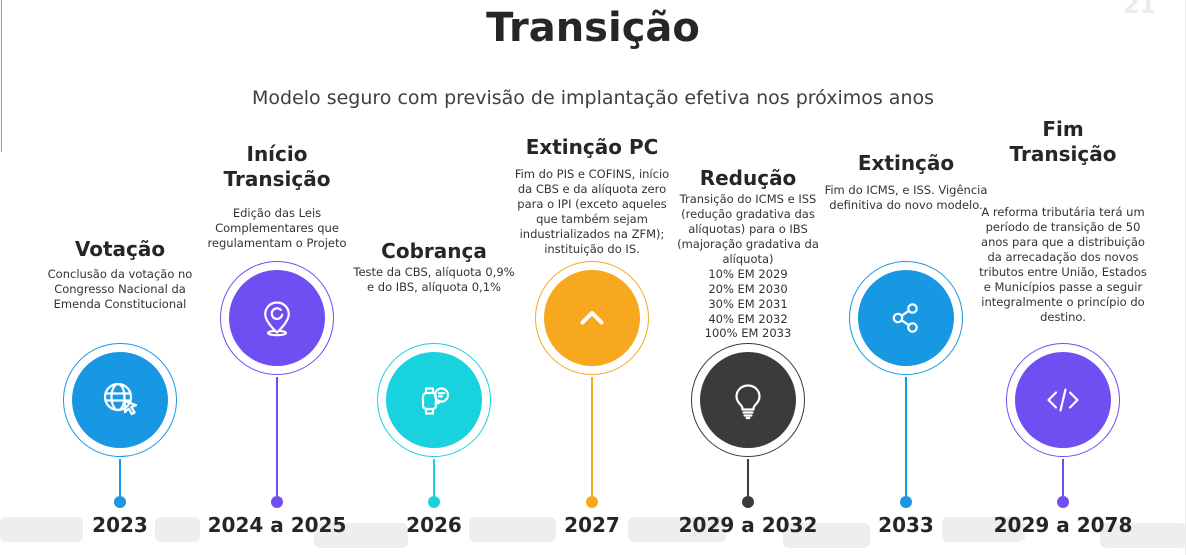 This screenshot has height=555, width=1186. I want to click on milestone-year: 2029 a 2078, so click(1063, 525).